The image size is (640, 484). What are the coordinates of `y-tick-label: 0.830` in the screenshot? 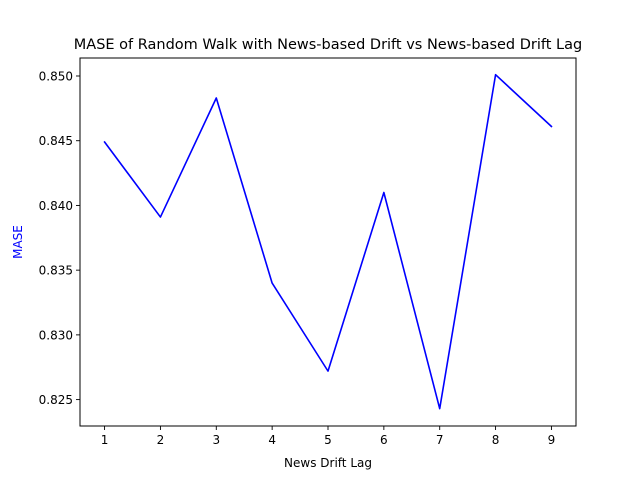 It's located at (56, 335).